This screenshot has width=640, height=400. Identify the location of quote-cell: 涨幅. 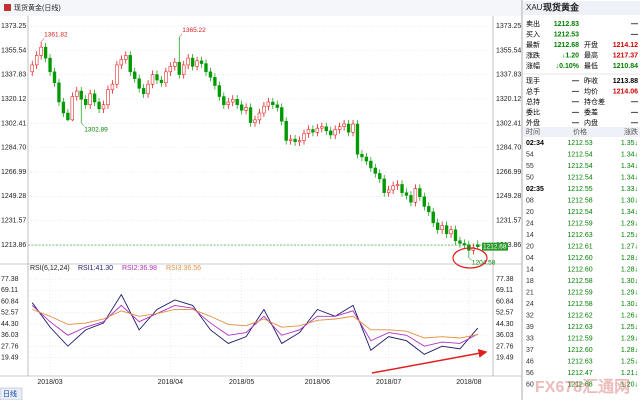
(533, 65).